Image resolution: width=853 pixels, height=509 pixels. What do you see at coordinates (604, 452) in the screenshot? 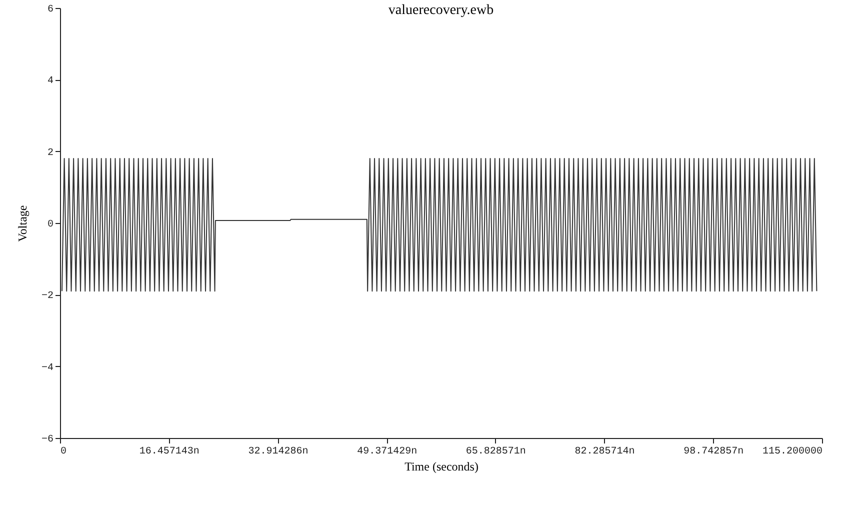
I see `x-tick-label: 82.285714n` at bounding box center [604, 452].